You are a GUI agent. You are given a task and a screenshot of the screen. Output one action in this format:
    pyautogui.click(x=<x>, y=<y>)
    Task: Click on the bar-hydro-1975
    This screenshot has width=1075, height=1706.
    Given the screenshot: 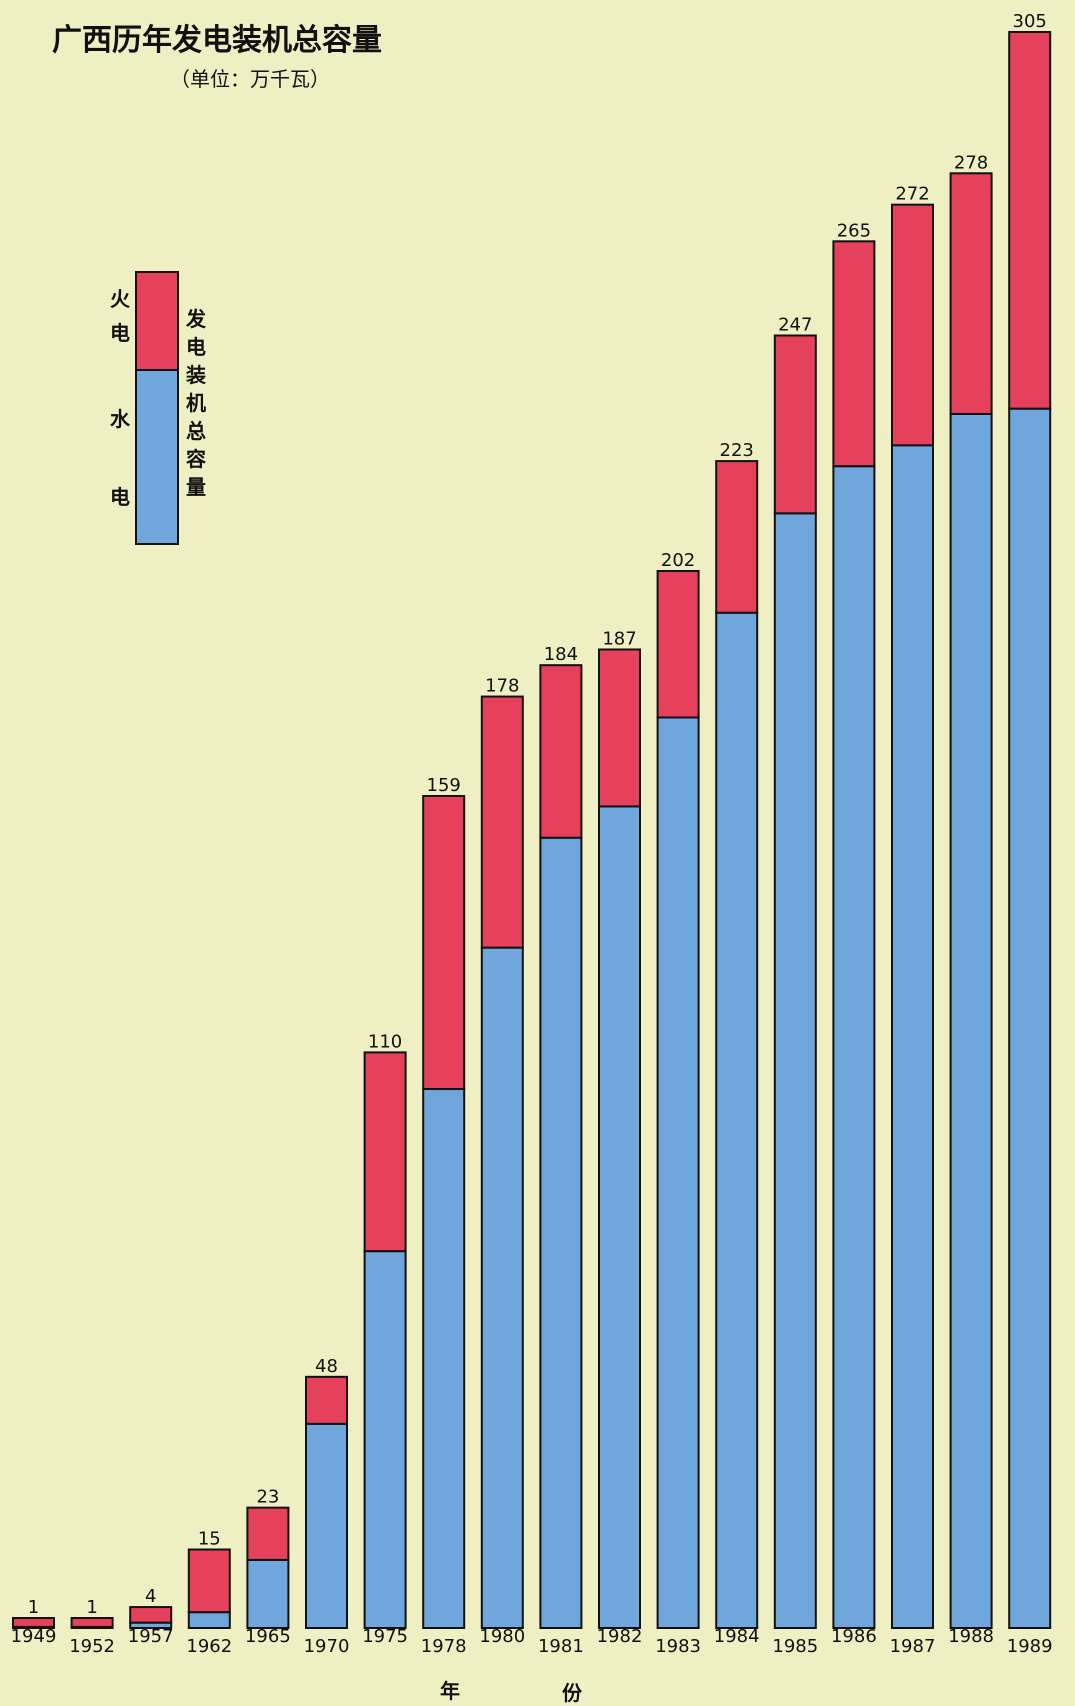 What is the action you would take?
    pyautogui.click(x=385, y=1440)
    